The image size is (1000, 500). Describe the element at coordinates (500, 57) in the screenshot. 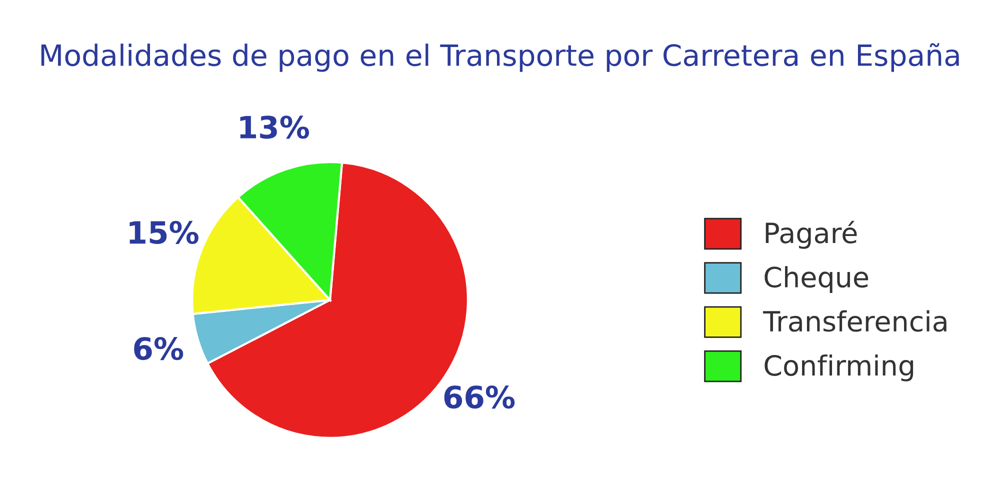

I see `chart-title: Modalidades de pago en el Transporte por Carretera en España` at that location.